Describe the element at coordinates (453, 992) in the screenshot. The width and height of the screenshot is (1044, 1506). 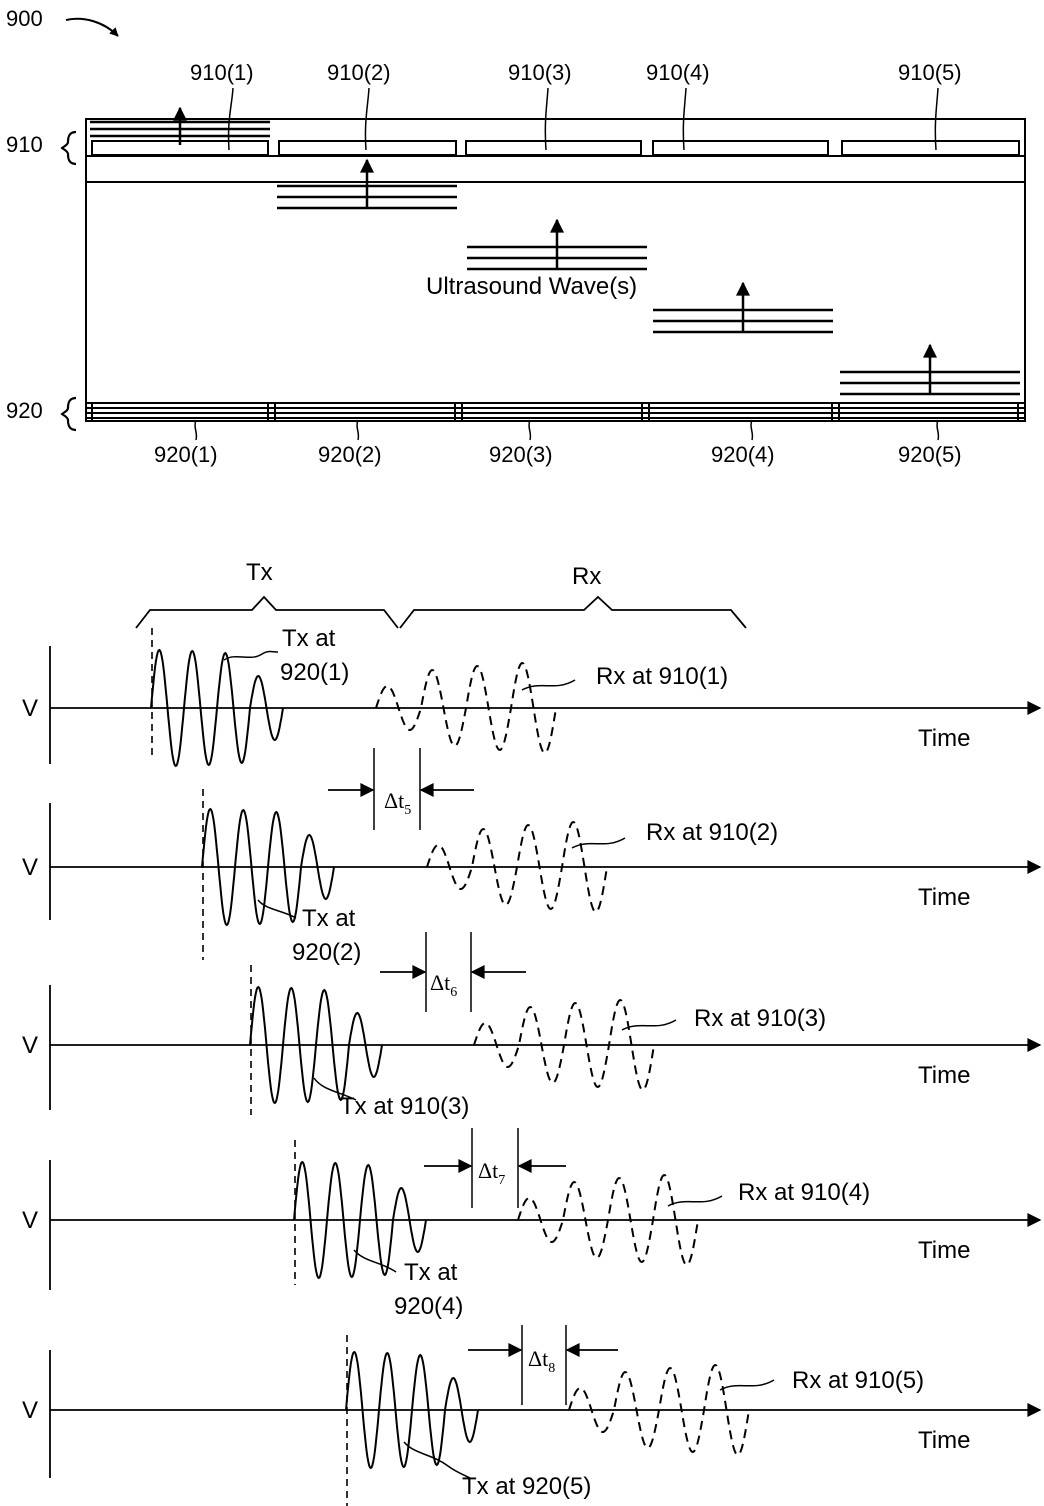
I see `delta-t-subscript: 6` at that location.